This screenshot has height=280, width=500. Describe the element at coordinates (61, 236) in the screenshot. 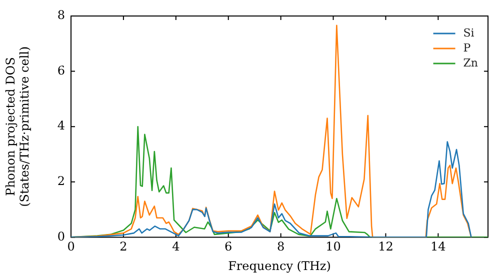

I see `y-tick-label: 0` at that location.